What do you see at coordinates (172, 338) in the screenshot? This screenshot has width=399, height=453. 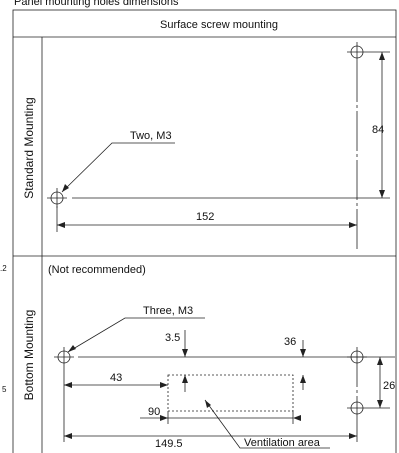 I see `dim-label: 3.5` at bounding box center [172, 338].